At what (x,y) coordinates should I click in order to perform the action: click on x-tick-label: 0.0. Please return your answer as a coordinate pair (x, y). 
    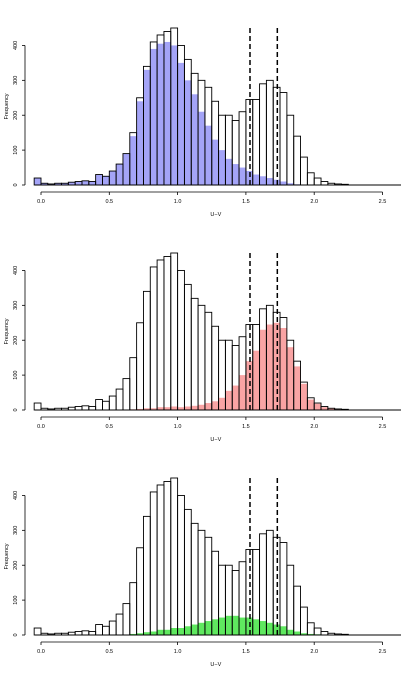
    Looking at the image, I should click on (41, 427).